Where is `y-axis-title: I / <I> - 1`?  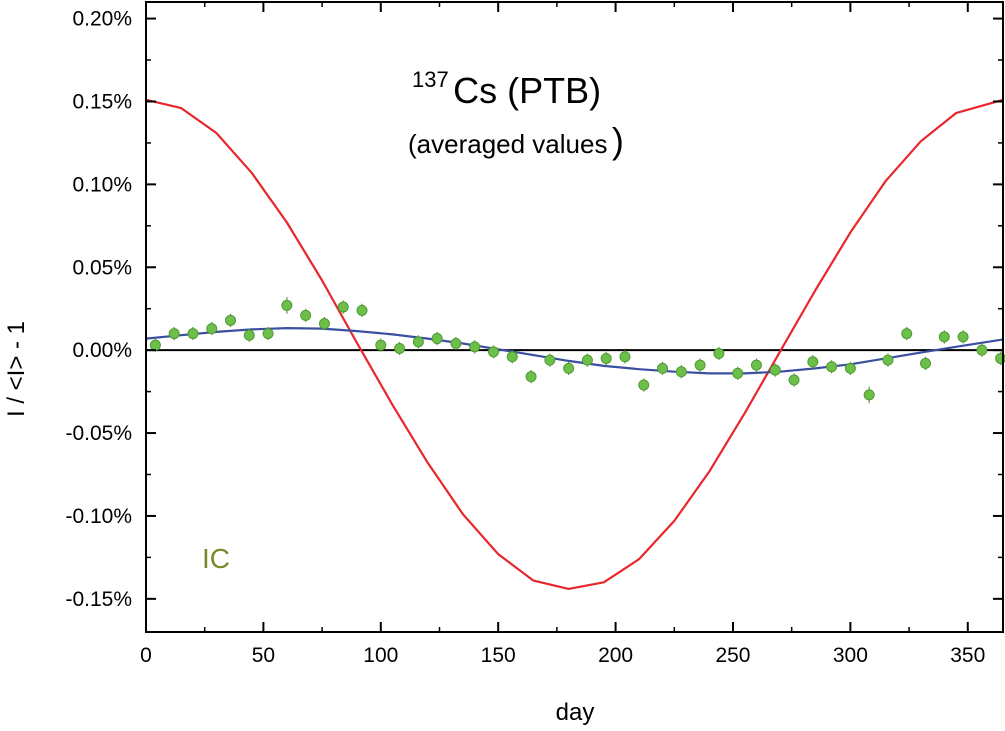 y-axis-title: I / <I> - 1 is located at coordinates (16, 369).